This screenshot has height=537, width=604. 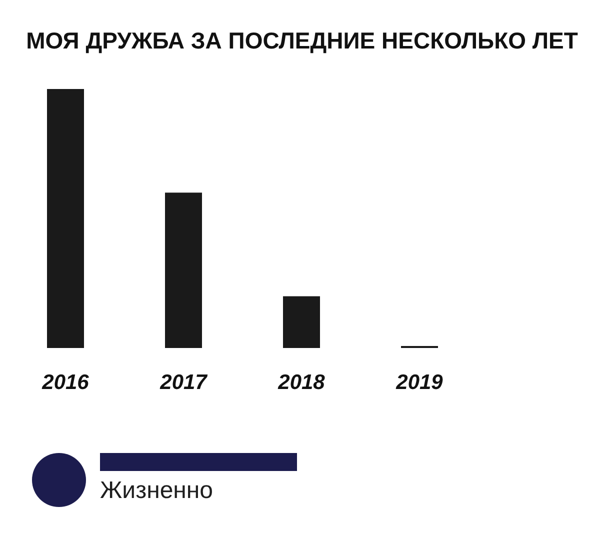 I want to click on x-tick-label: 2018, so click(x=301, y=382).